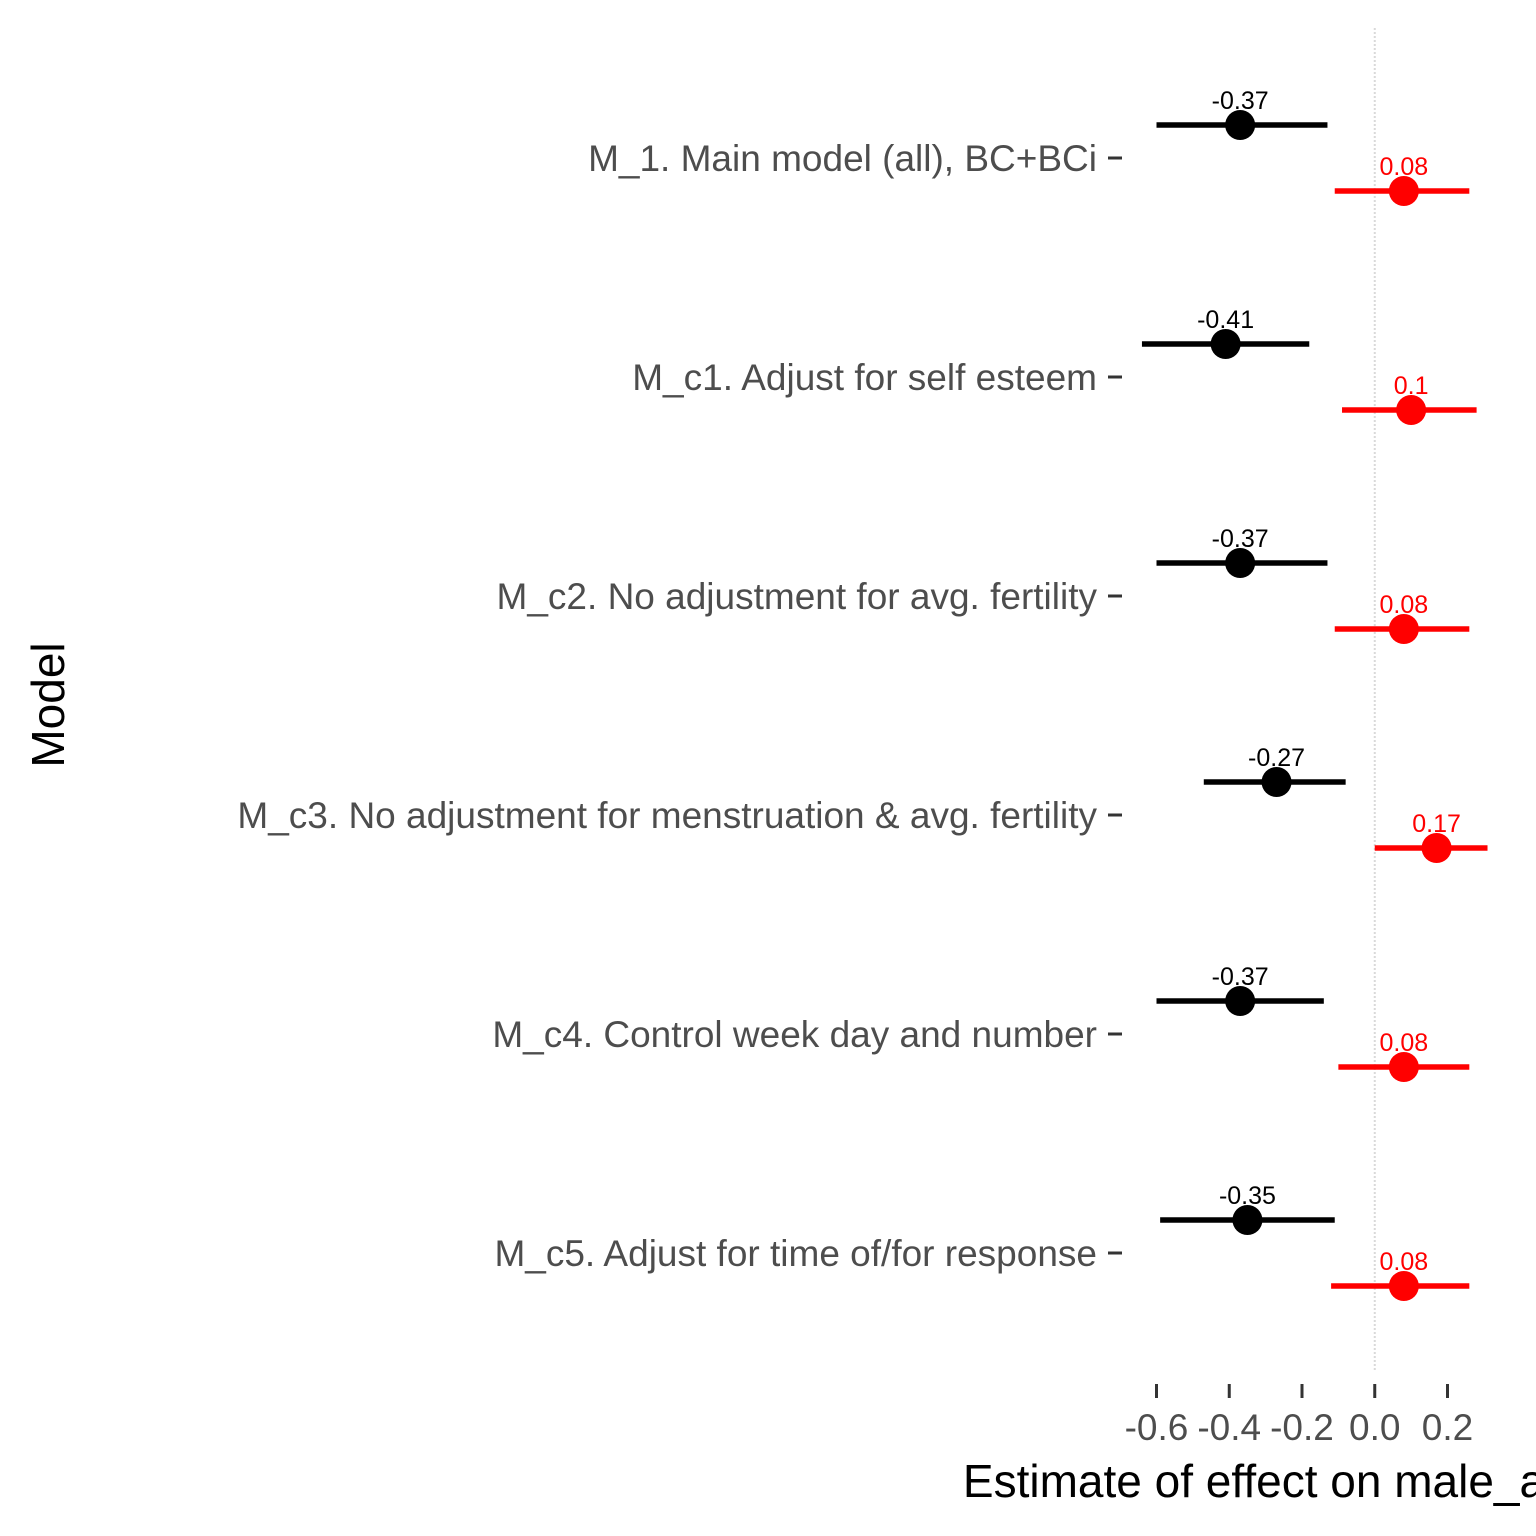 The image size is (1536, 1536). Describe the element at coordinates (1447, 1427) in the screenshot. I see `x-tick-label: 0.2` at that location.